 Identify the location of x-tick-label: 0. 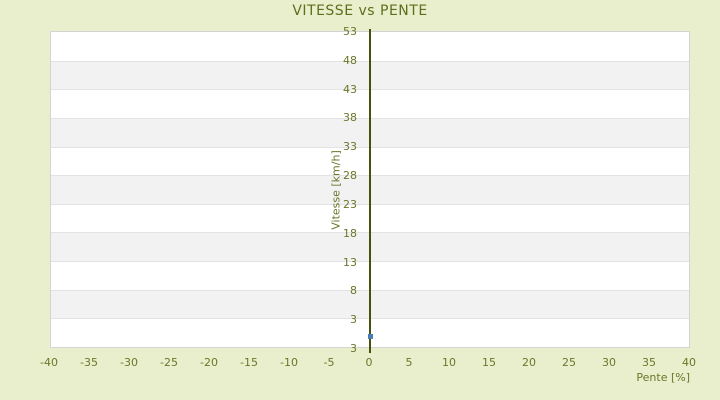
(369, 362).